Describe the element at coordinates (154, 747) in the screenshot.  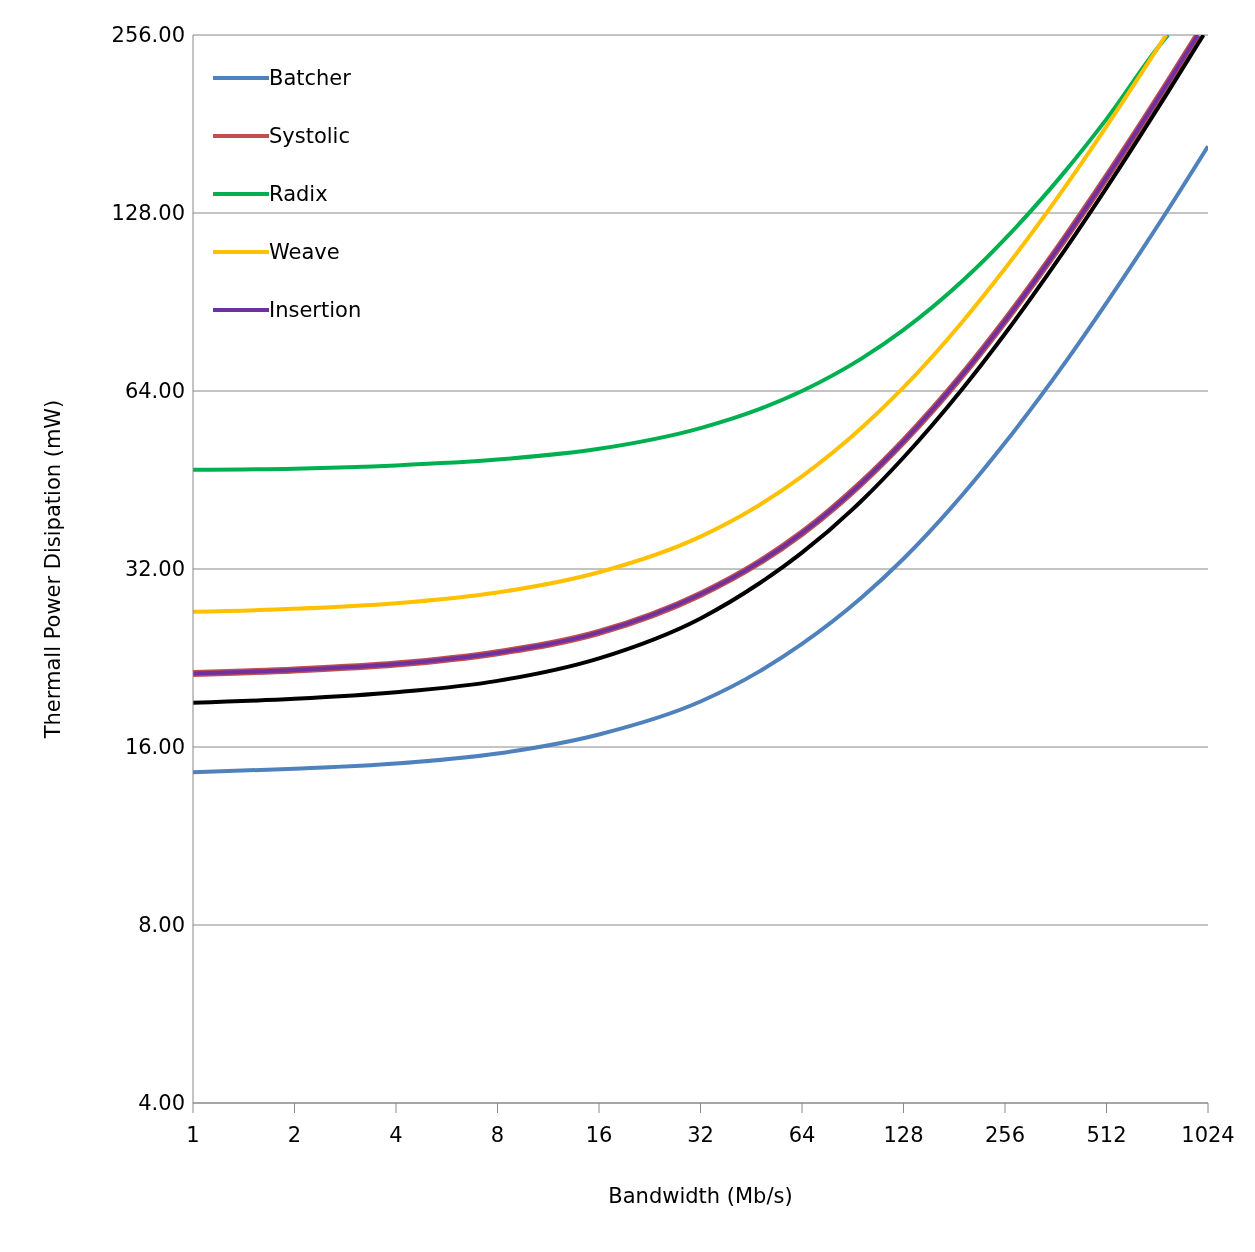
I see `y-tick-label: 16.00` at that location.